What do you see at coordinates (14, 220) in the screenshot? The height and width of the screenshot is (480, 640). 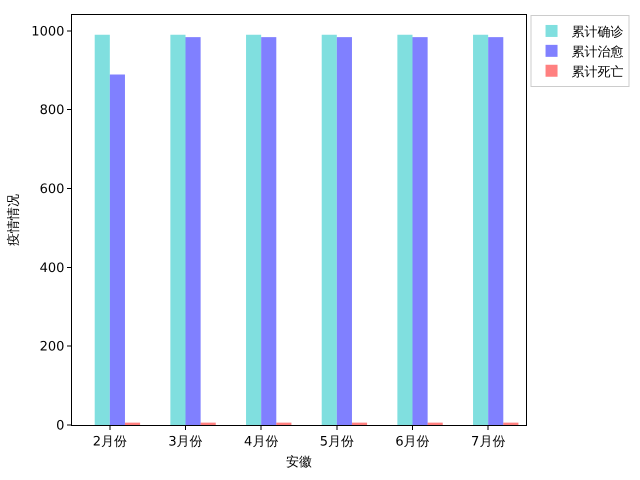 I see `y-axis-title: 疫情情况` at bounding box center [14, 220].